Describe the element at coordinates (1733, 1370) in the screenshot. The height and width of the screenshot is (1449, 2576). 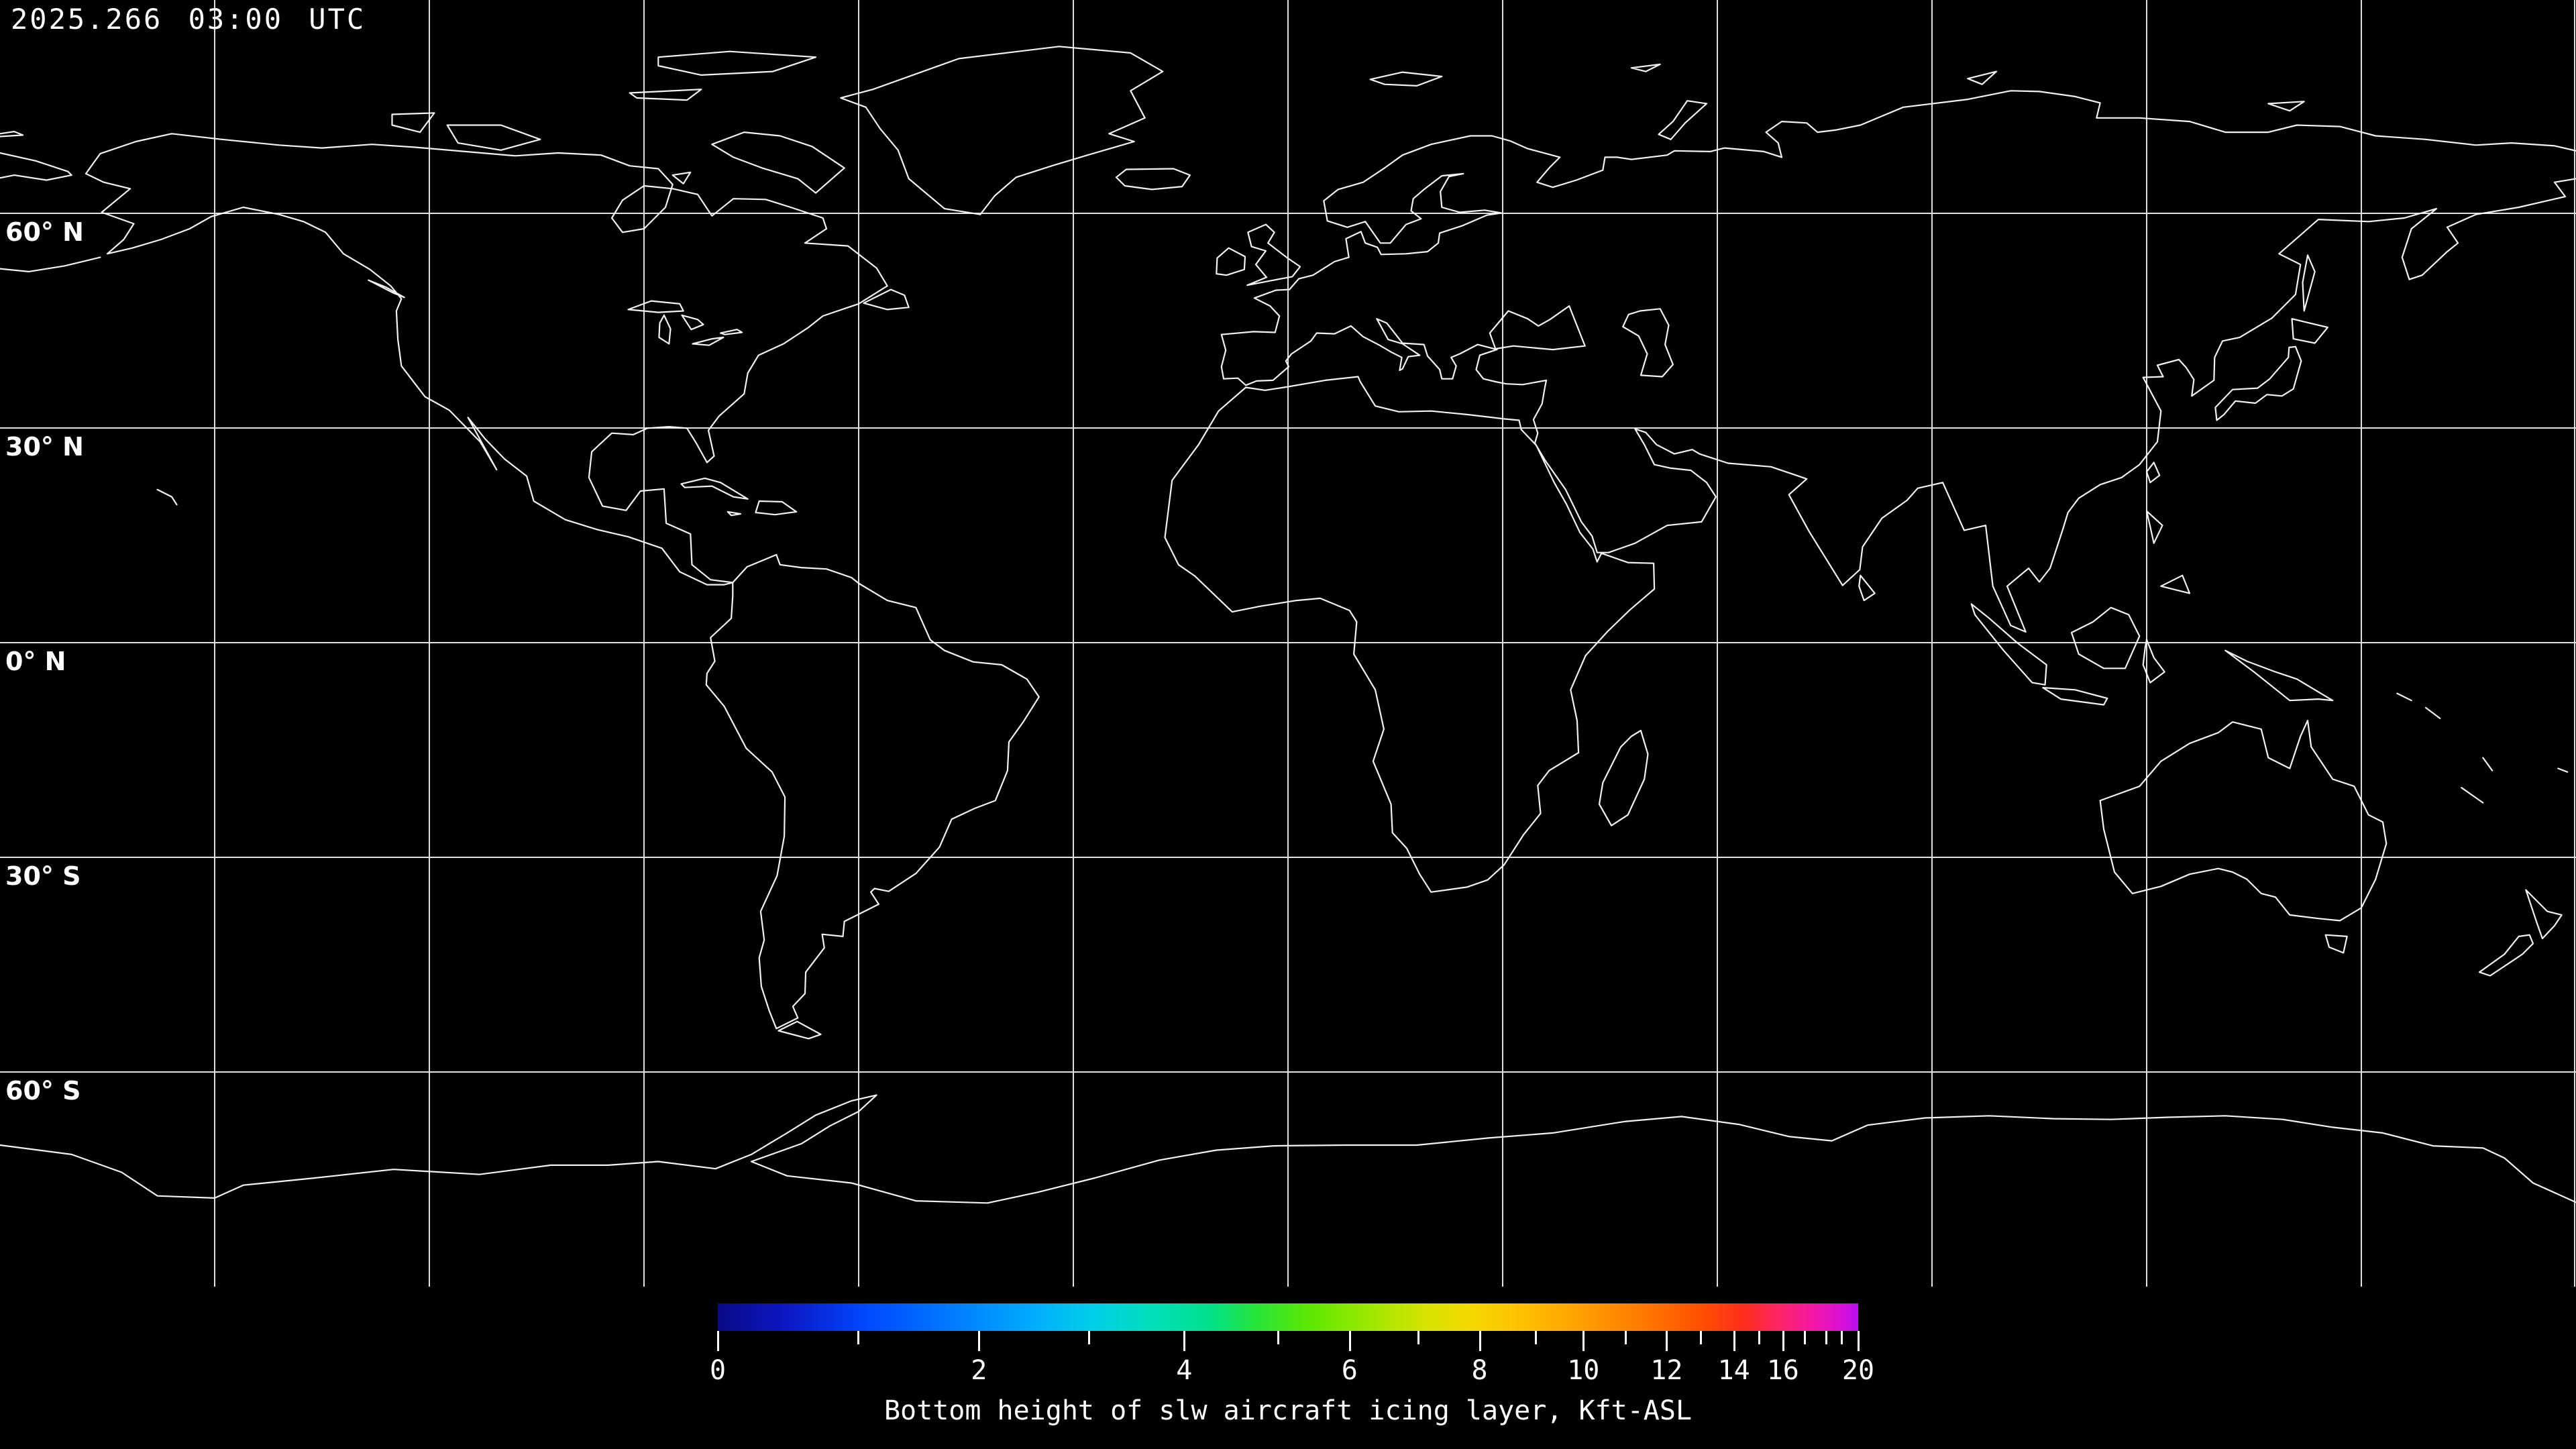
I see `colorbar-tick-label: 14` at that location.